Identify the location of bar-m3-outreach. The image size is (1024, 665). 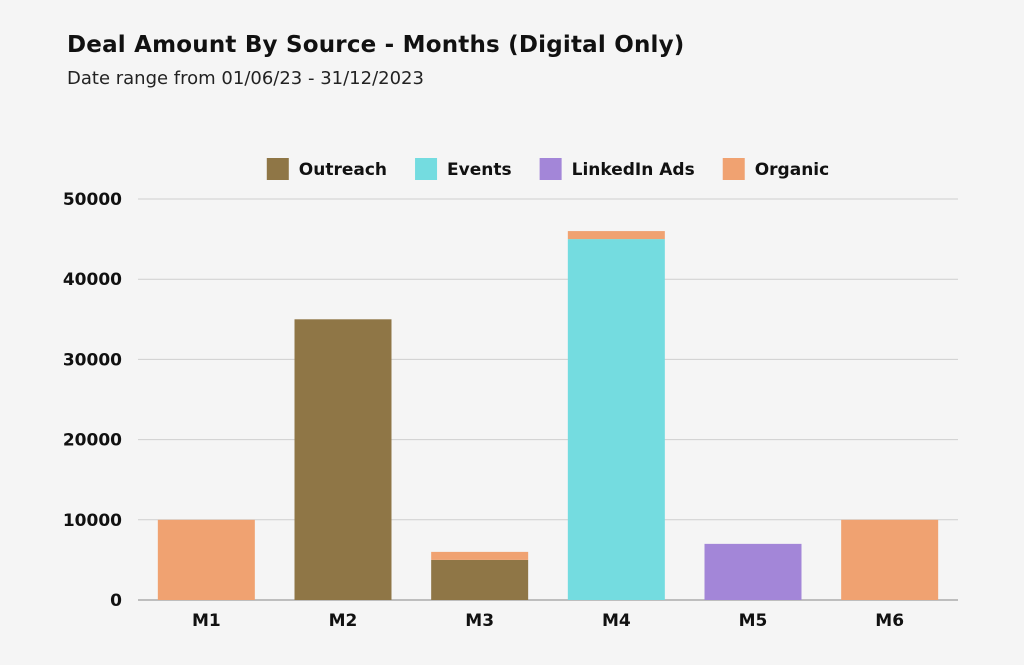
(480, 579).